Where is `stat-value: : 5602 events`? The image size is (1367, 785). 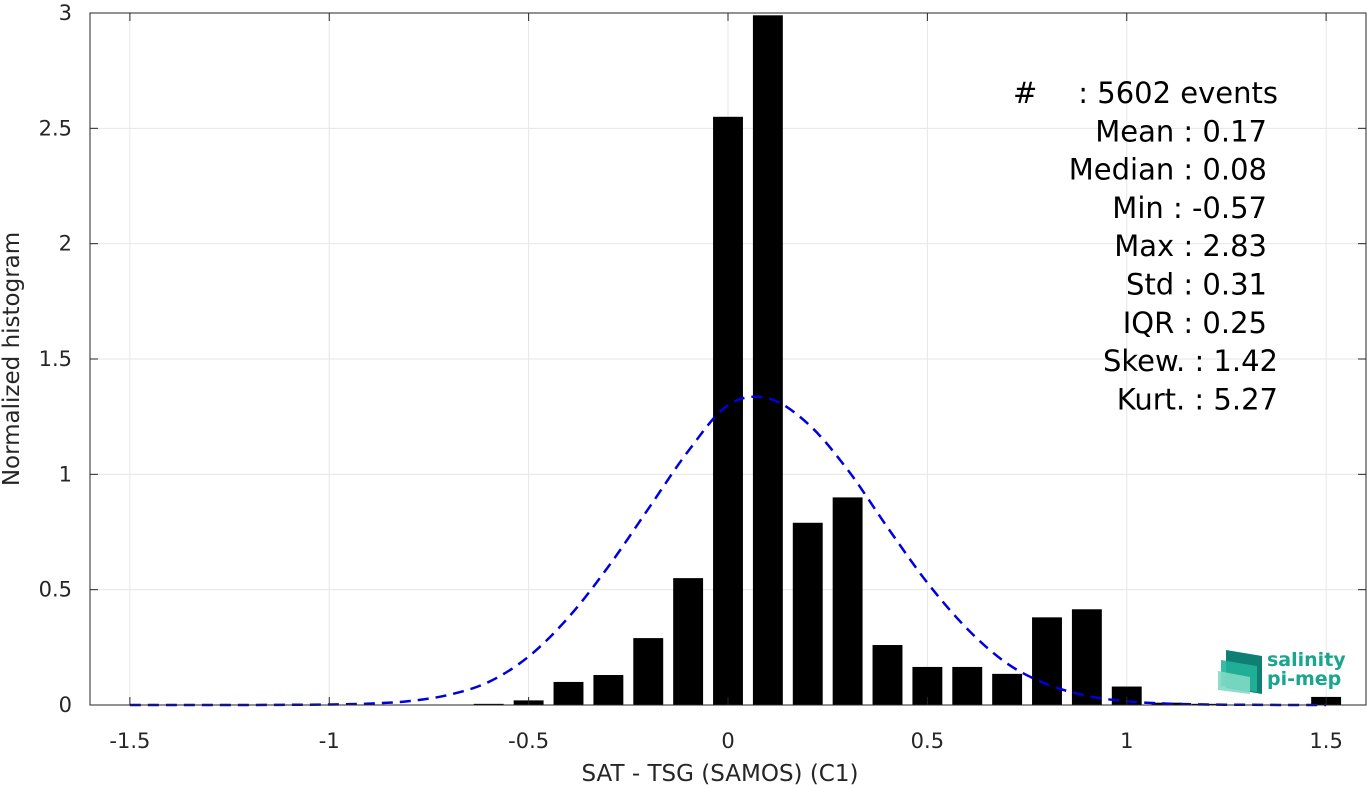
stat-value: : 5602 events is located at coordinates (1178, 93).